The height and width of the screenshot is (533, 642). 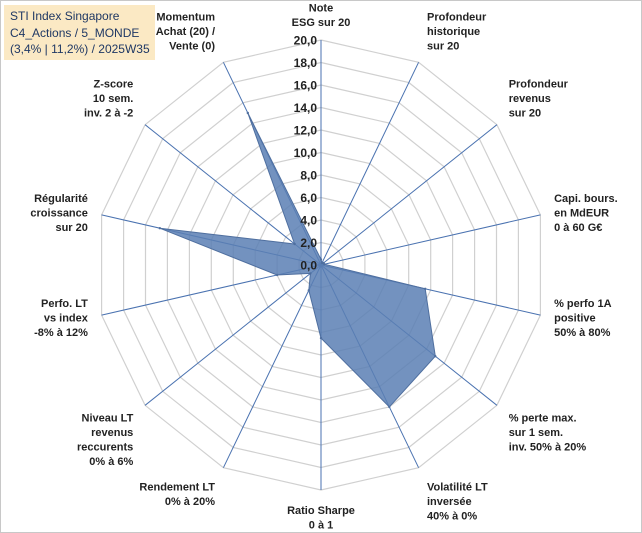 I want to click on radar-axis-label: Volatilité LT inversée 40% à 0%, so click(x=457, y=502).